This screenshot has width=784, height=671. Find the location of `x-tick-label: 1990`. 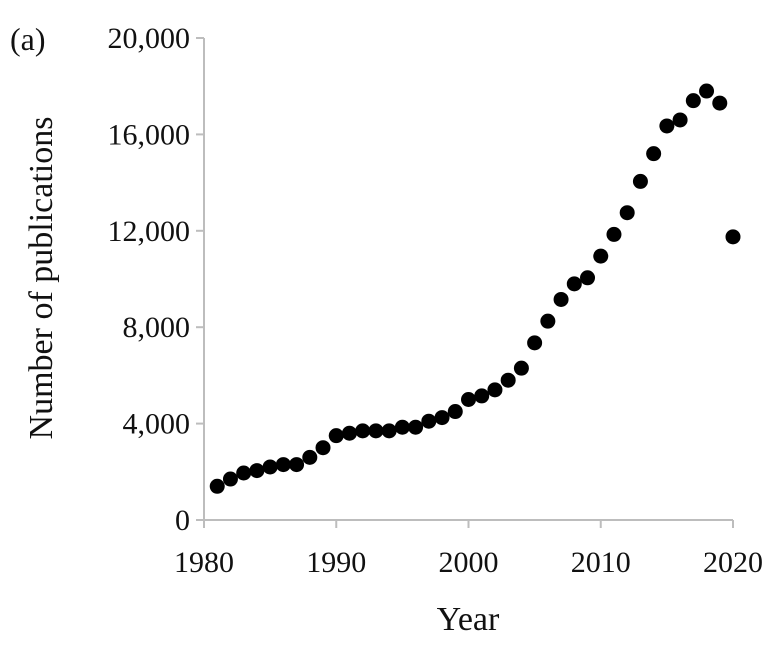

x-tick-label: 1990 is located at coordinates (336, 562).